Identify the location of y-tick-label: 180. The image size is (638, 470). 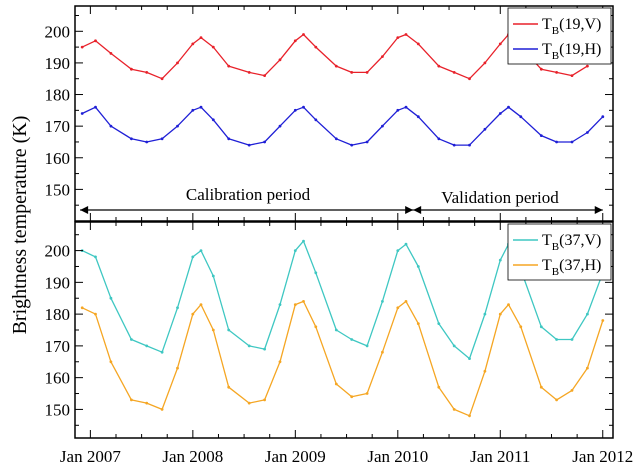
(58, 314).